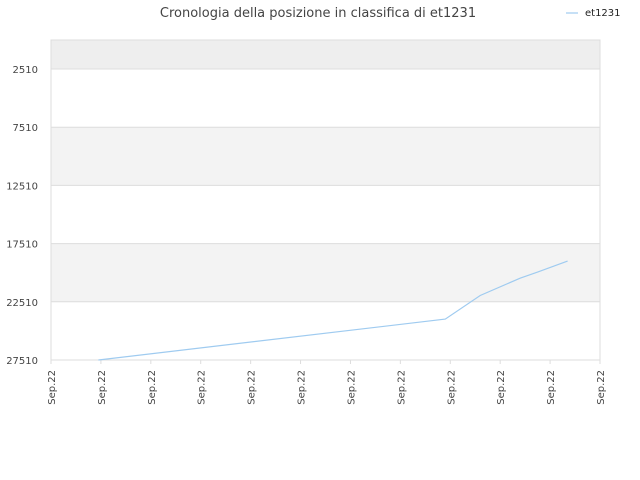 The image size is (640, 480). Describe the element at coordinates (603, 13) in the screenshot. I see `legend-label: et1231` at that location.